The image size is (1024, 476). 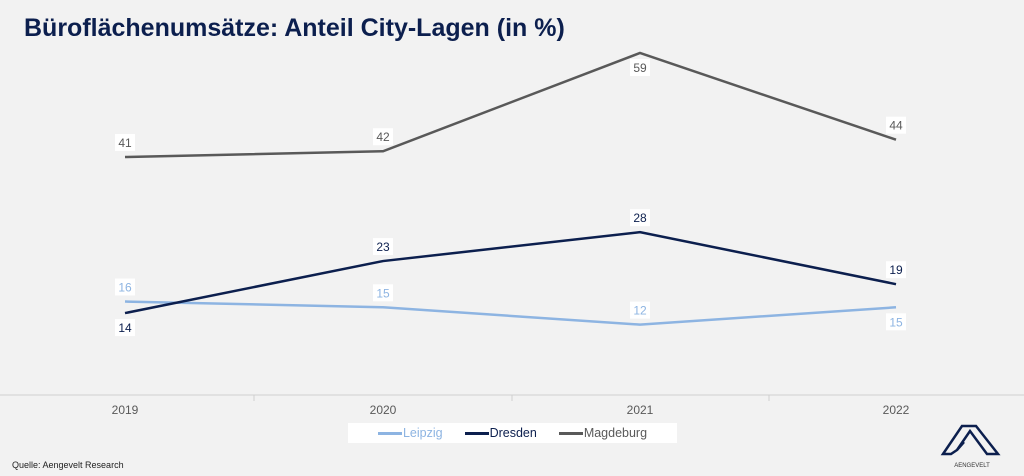 I want to click on legend: Leipzig Dresden Magdeburg, so click(x=512, y=433).